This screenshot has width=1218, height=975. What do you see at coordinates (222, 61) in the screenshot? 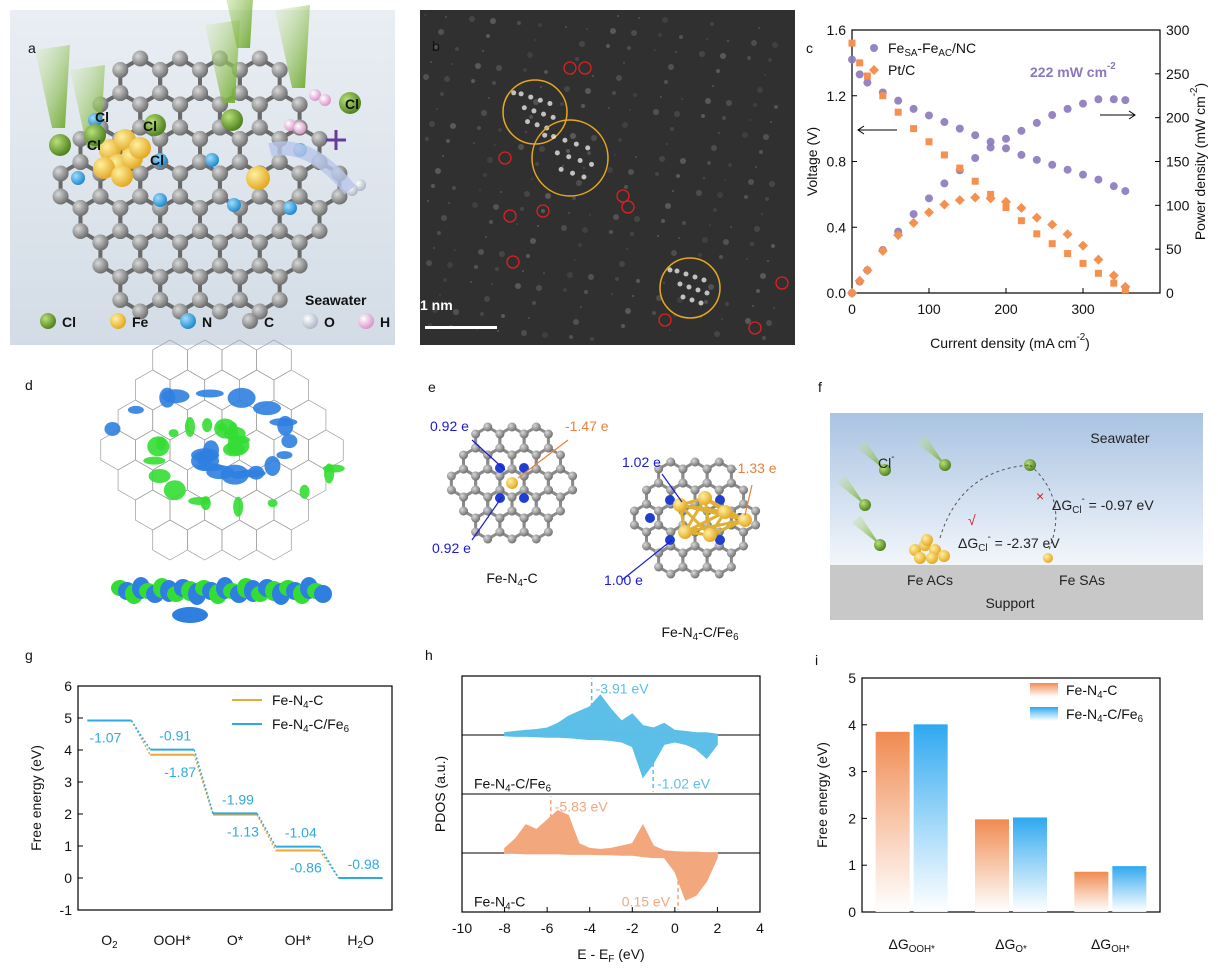
I see `cl-cone` at bounding box center [222, 61].